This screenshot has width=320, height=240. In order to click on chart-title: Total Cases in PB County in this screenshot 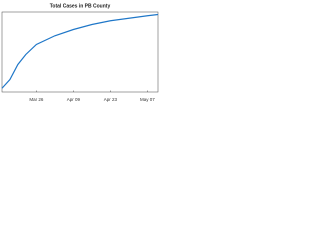, I will do `click(80, 6)`.